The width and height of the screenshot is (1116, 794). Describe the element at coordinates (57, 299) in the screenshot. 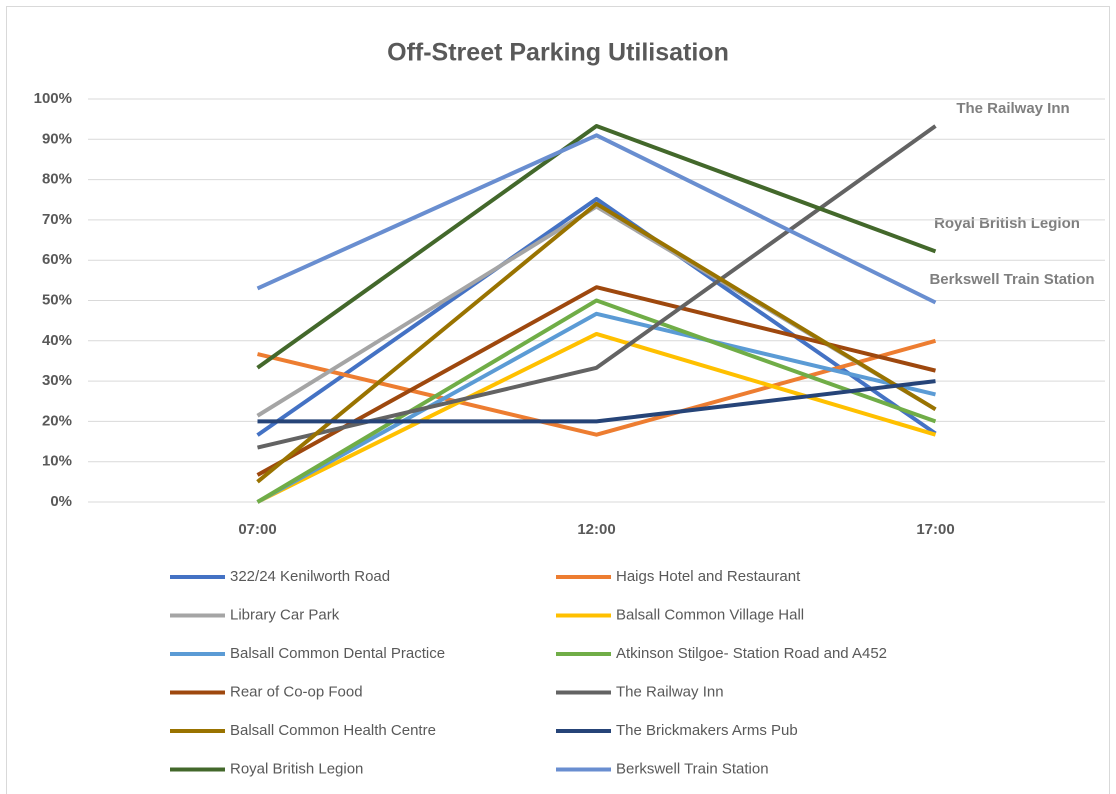

I see `y-tick-label: 50%` at that location.